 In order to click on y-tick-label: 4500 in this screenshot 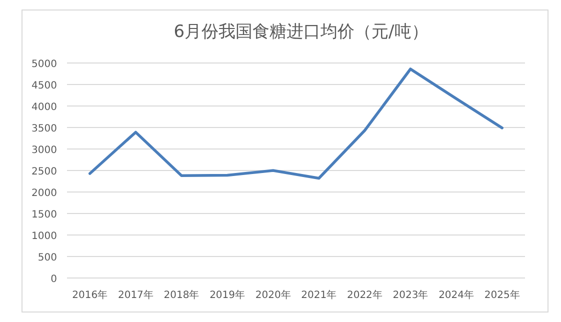, I will do `click(44, 86)`.